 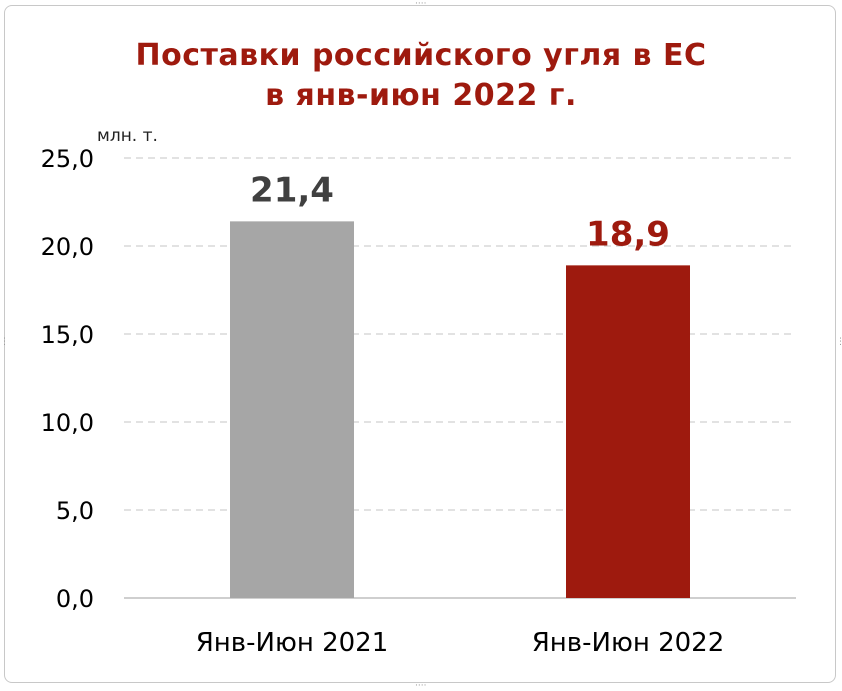 What do you see at coordinates (67, 423) in the screenshot?
I see `y-tick-label: 10,0` at bounding box center [67, 423].